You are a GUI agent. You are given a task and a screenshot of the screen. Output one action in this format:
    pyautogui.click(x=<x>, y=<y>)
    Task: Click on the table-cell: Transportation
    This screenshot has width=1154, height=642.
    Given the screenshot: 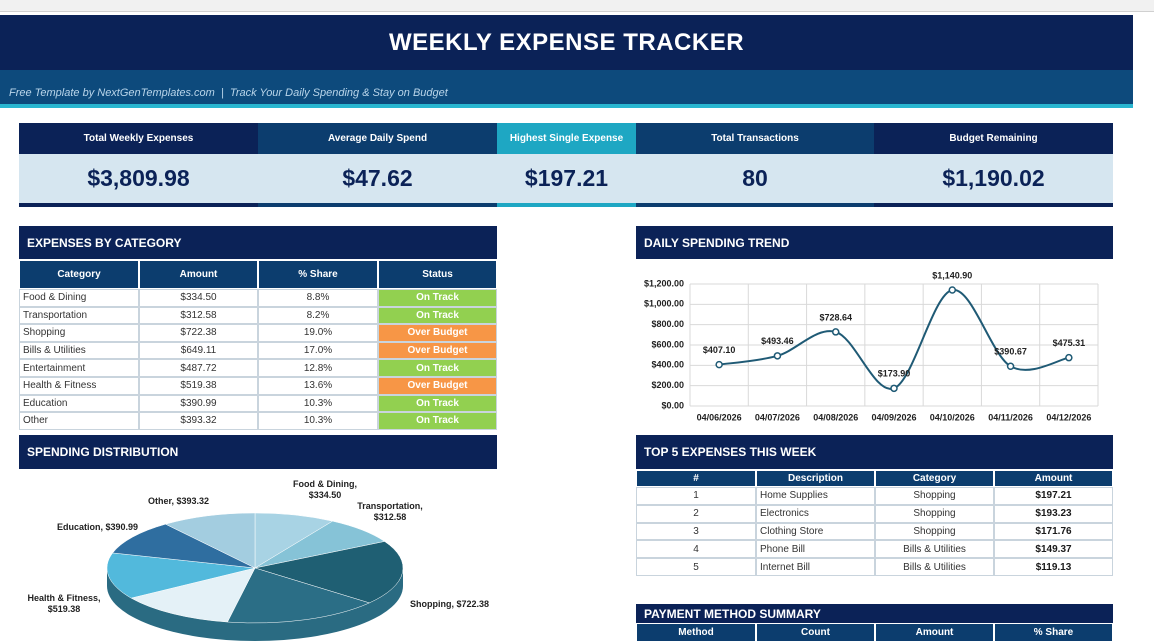 What is the action you would take?
    pyautogui.click(x=79, y=315)
    